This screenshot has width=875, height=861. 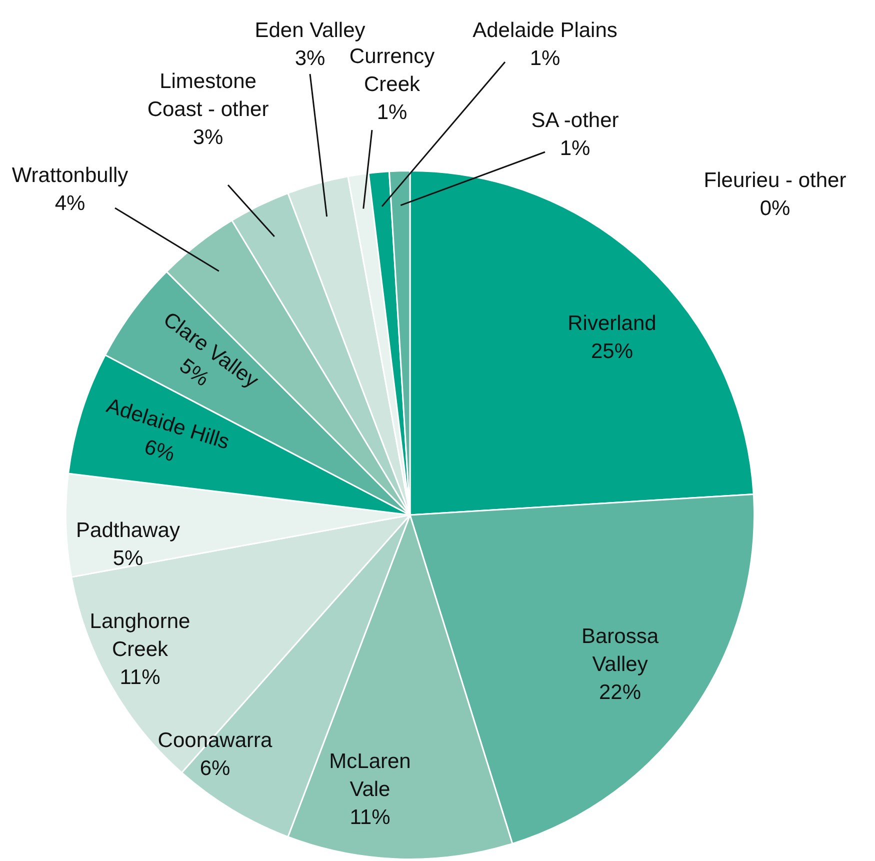 I want to click on slice-label: Coonawarra, so click(x=215, y=740).